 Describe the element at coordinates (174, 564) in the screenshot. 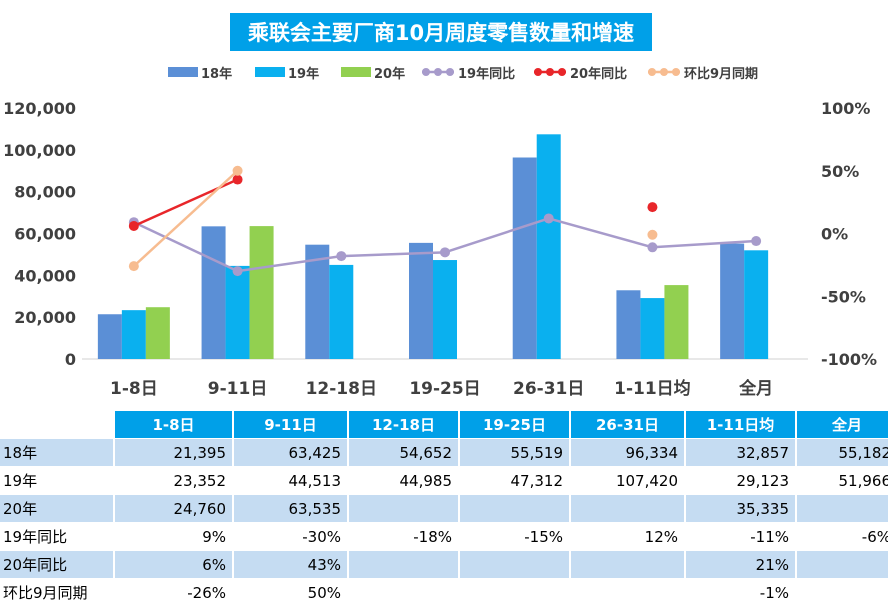

I see `table-cell: 6%` at that location.